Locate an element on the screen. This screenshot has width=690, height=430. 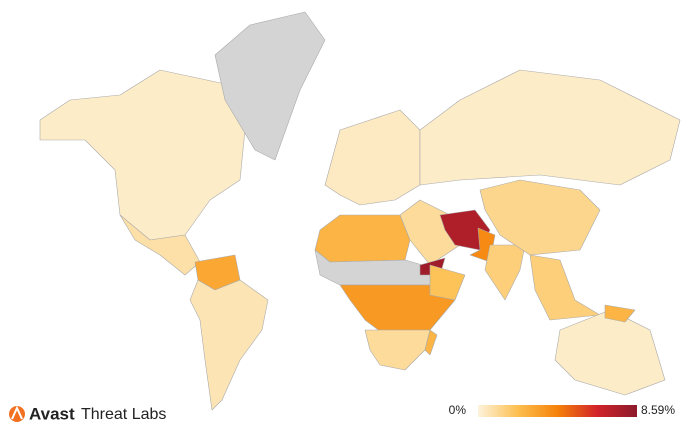
legend-bar is located at coordinates (557, 411).